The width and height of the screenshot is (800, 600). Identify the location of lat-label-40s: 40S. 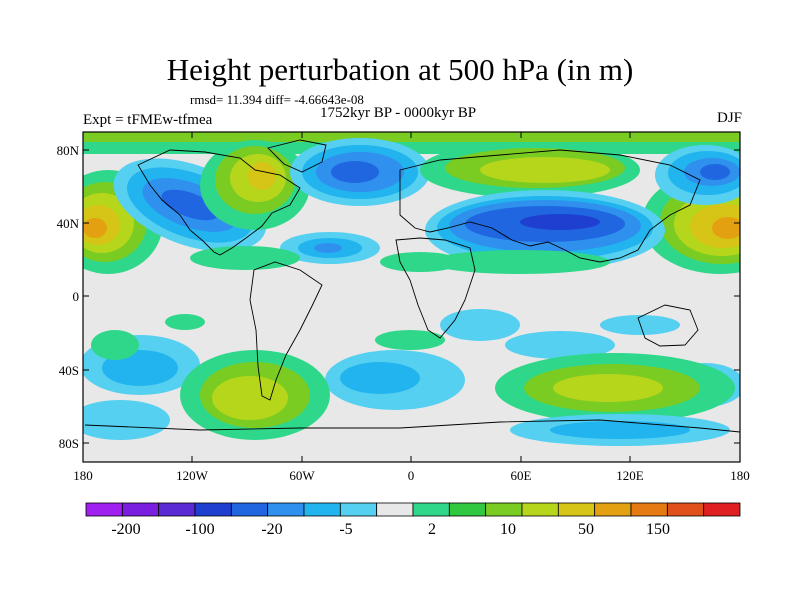
(69, 370).